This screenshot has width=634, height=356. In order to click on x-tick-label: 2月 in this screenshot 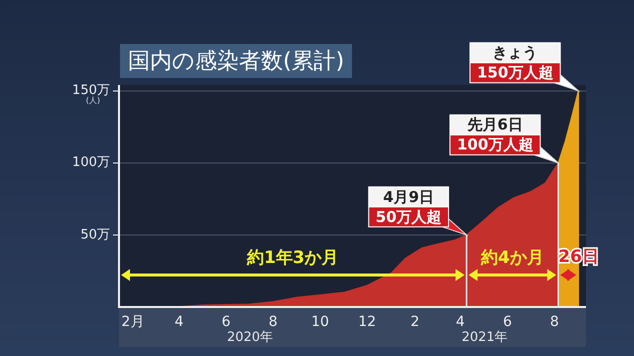, I will do `click(132, 322)`.